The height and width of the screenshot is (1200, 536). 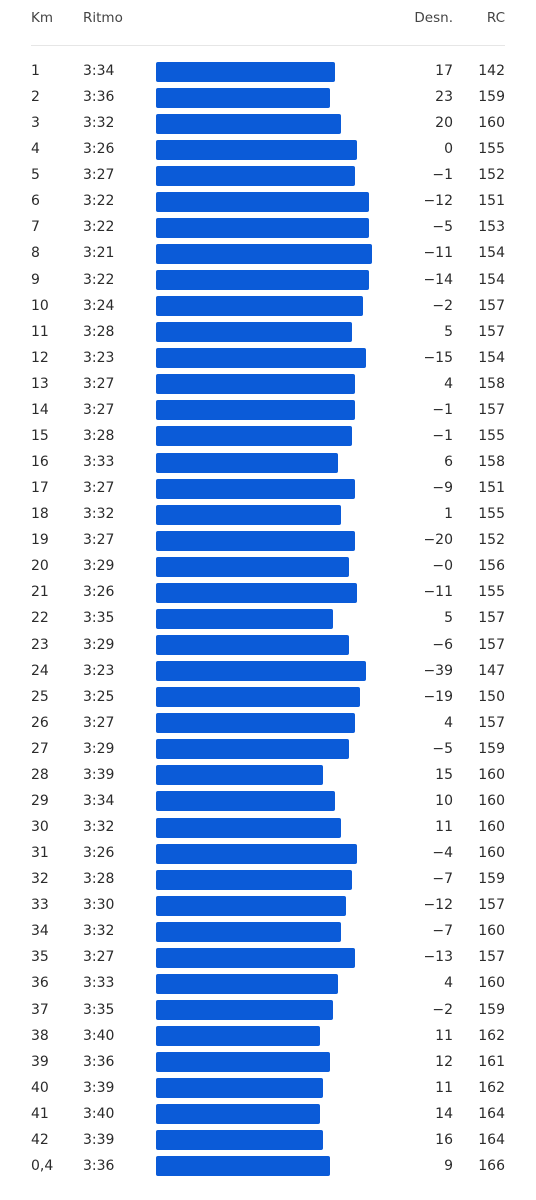 I want to click on km-cell: 6, so click(x=35, y=201).